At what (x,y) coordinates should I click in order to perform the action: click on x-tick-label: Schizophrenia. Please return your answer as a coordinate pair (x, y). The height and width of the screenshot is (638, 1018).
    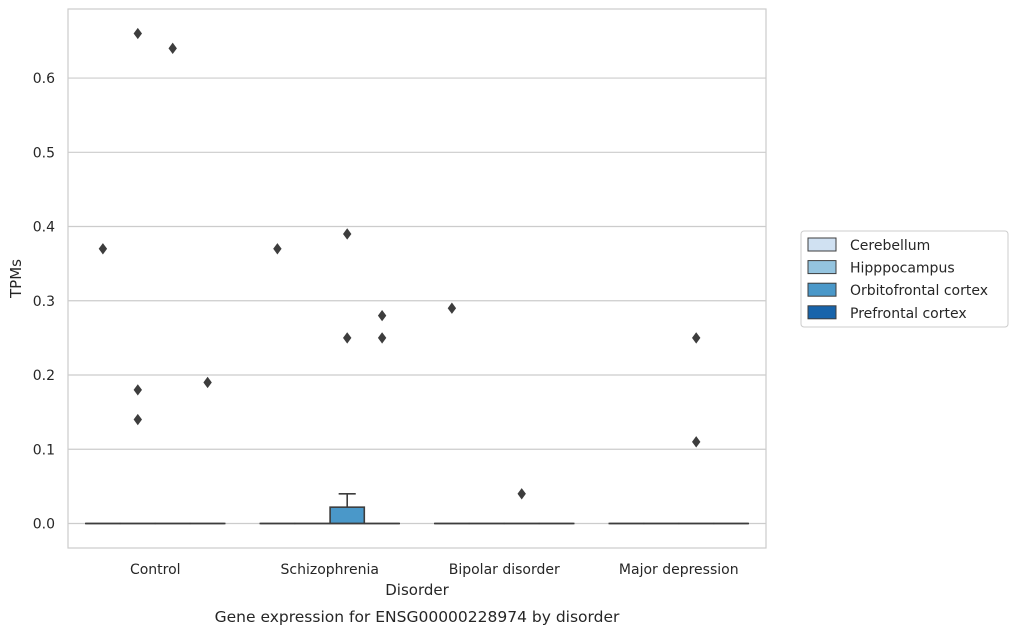
    Looking at the image, I should click on (330, 570).